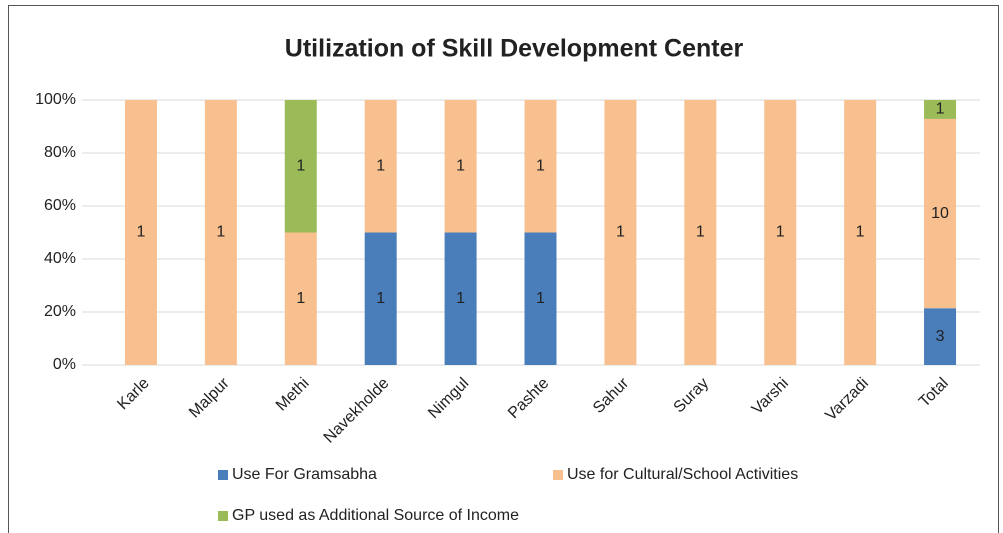 The width and height of the screenshot is (1003, 533). What do you see at coordinates (770, 396) in the screenshot?
I see `x-tick-label: Varshi` at bounding box center [770, 396].